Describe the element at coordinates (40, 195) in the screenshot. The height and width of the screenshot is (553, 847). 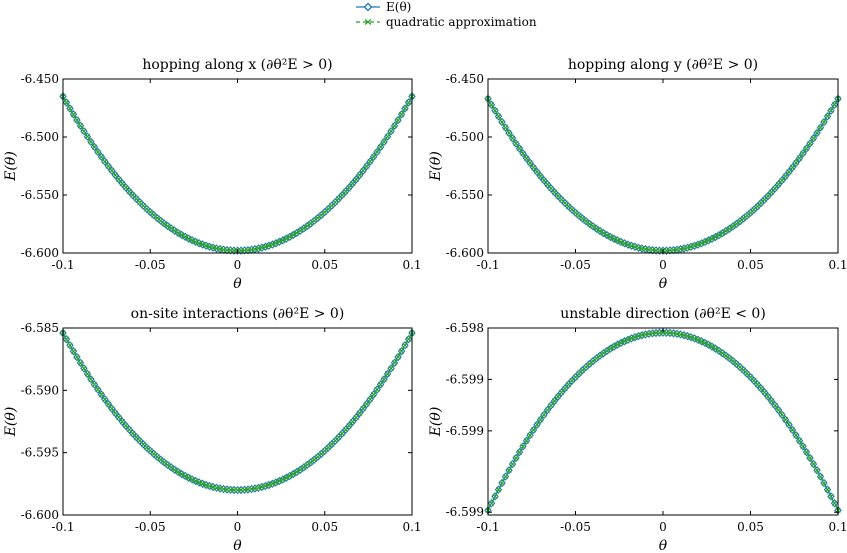
I see `y-tick-label: -6.550` at that location.